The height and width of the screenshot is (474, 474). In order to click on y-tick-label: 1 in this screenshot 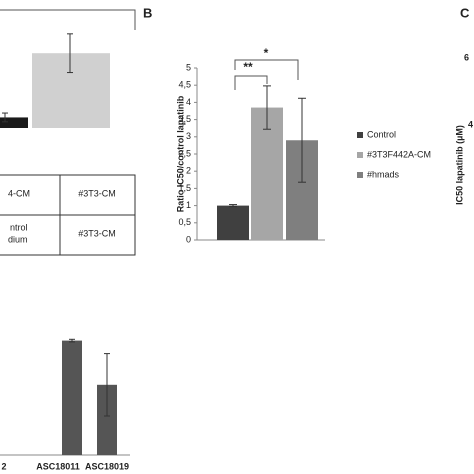, I will do `click(188, 205)`.